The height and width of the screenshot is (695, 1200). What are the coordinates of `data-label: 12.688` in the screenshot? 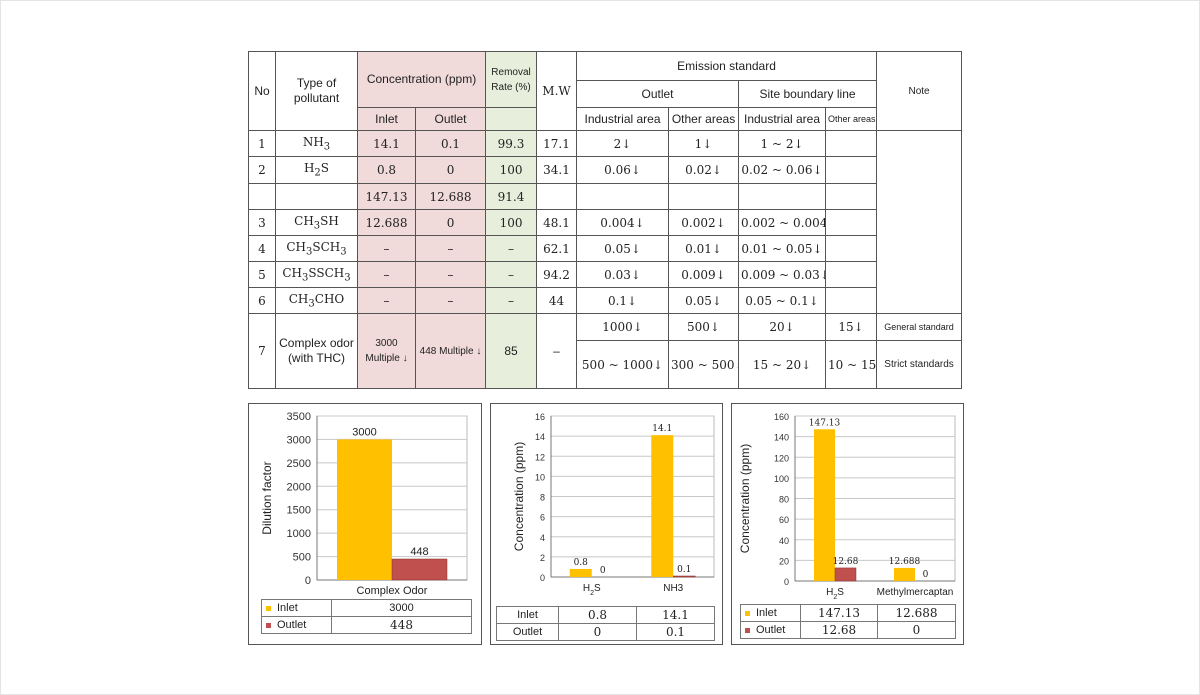 It's located at (905, 562).